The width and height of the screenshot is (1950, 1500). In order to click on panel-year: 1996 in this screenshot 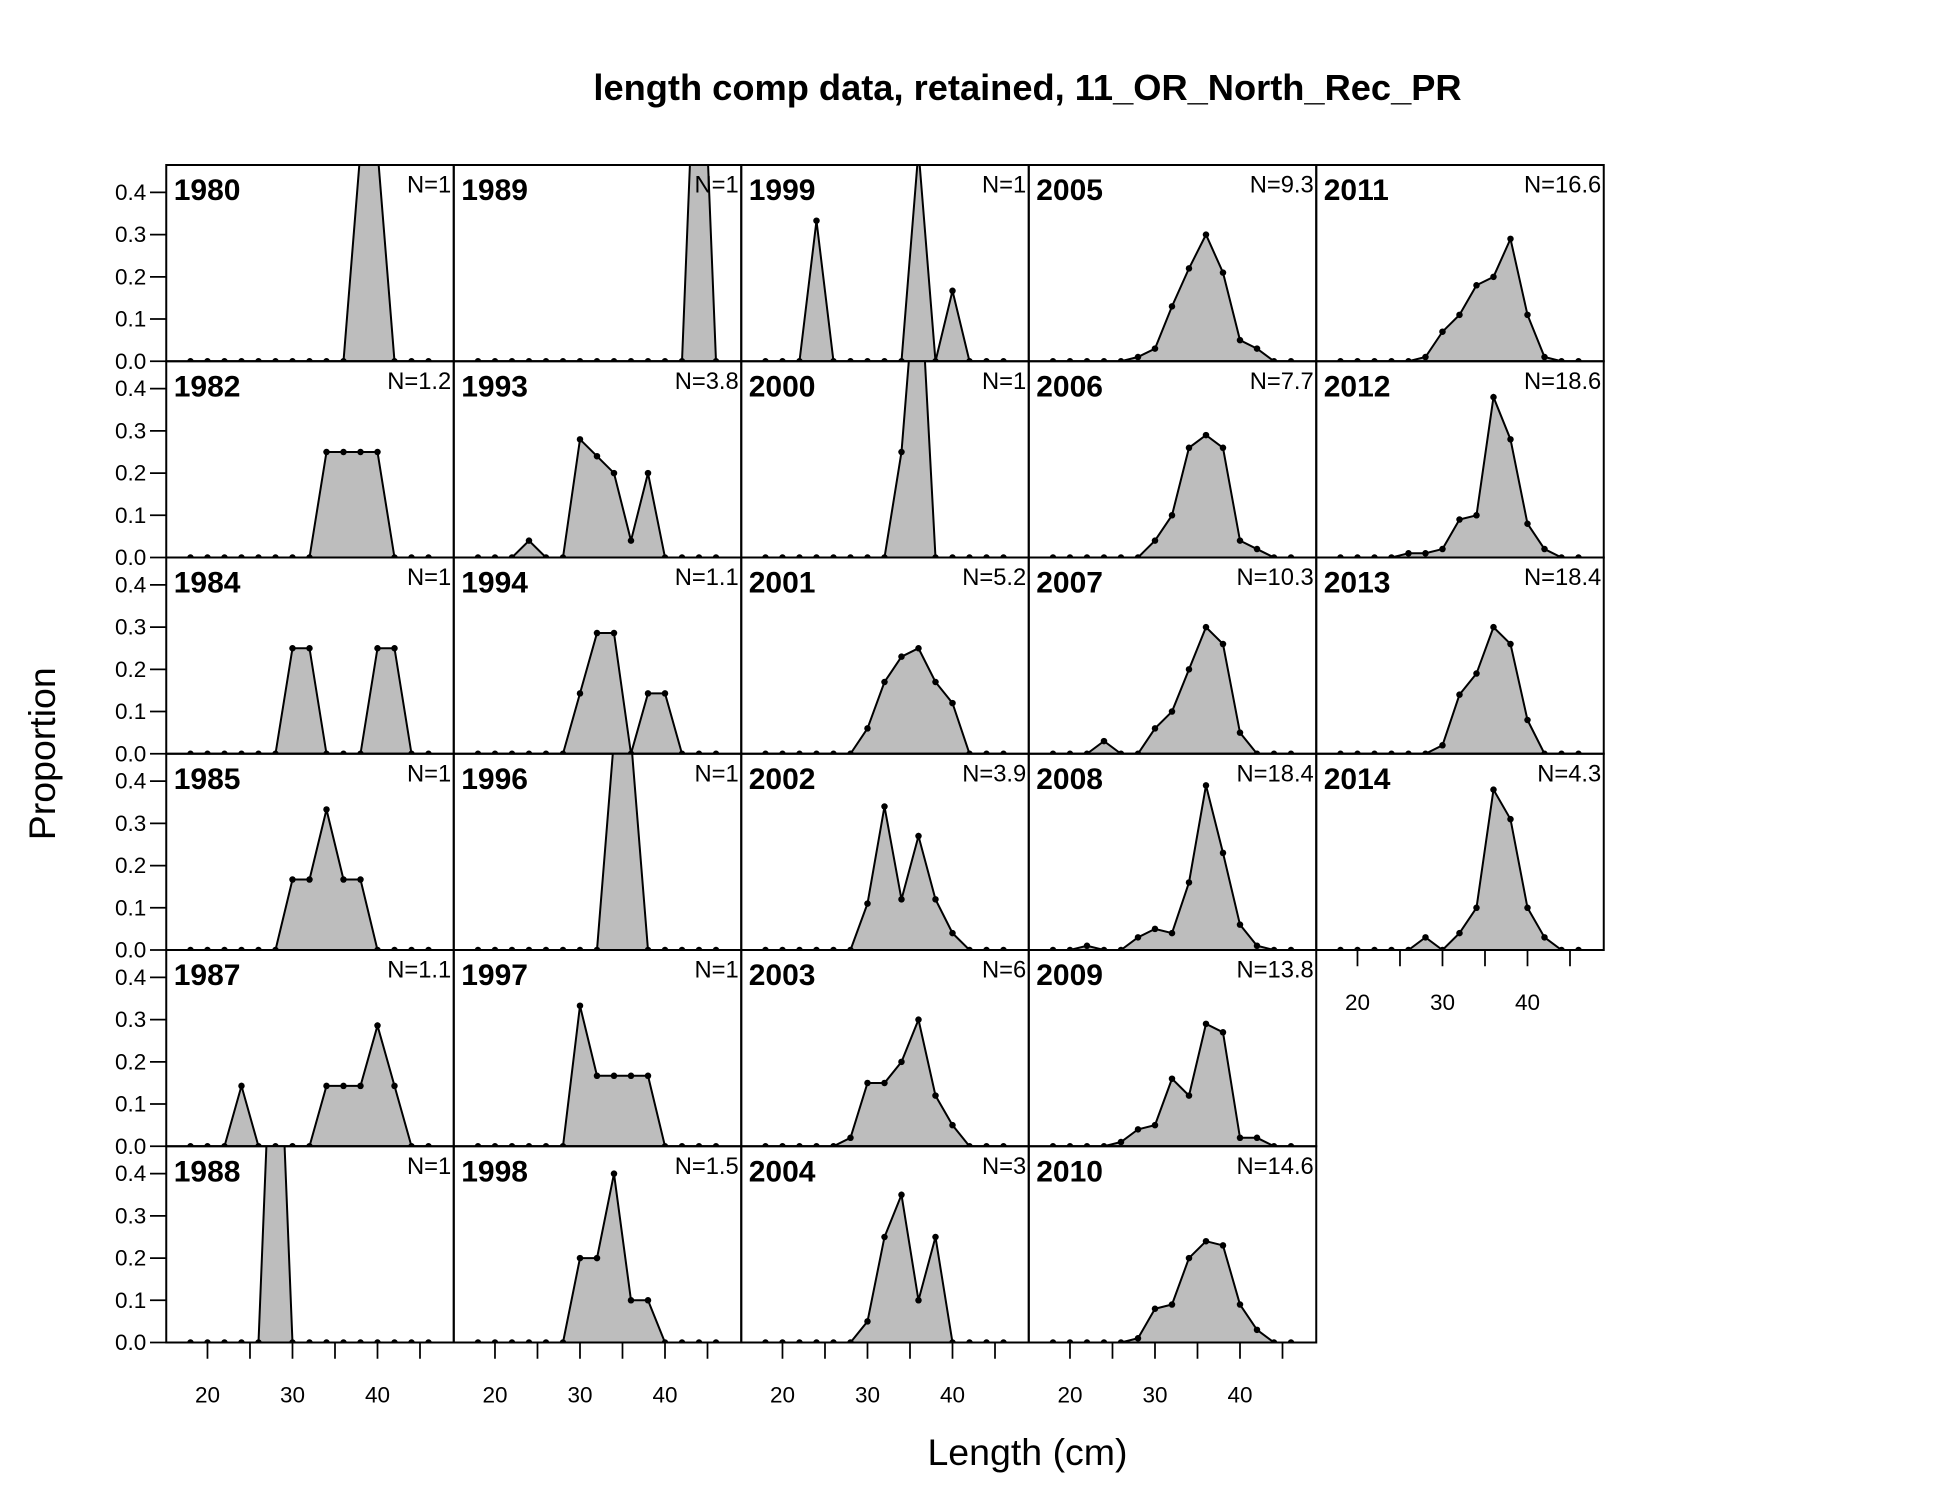, I will do `click(494, 779)`.